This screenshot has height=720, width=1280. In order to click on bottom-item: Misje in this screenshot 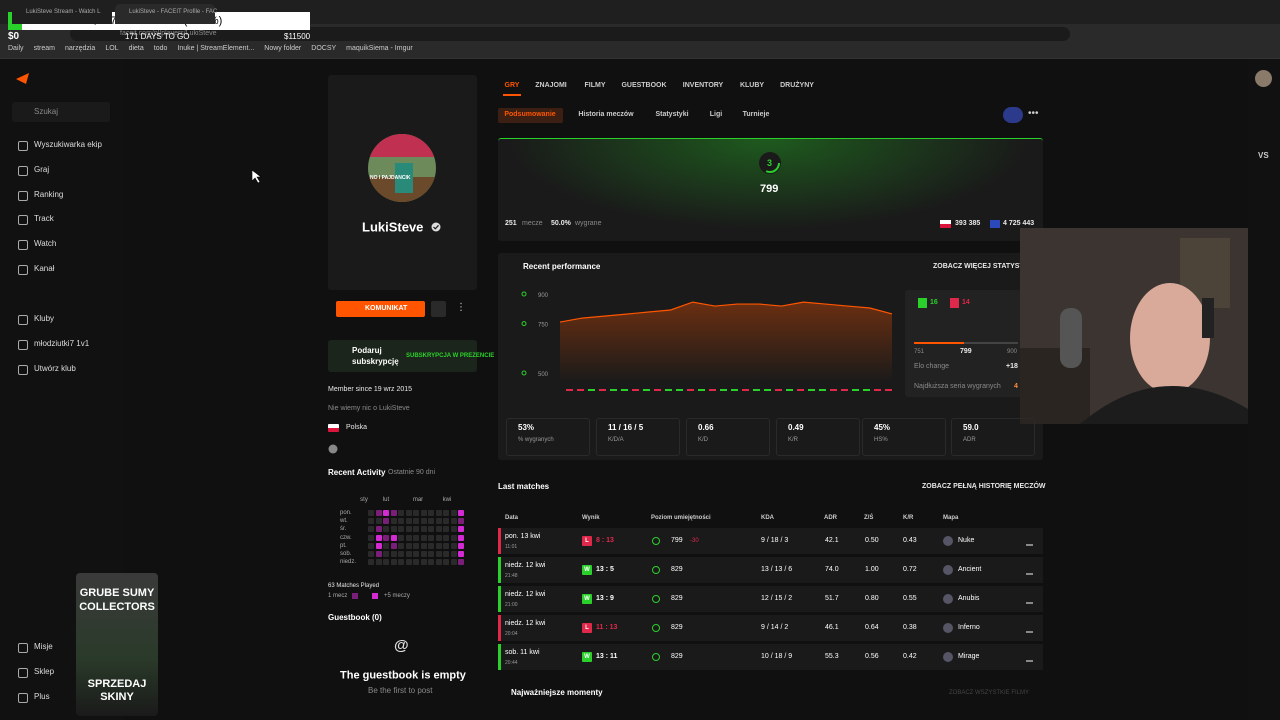, I will do `click(43, 646)`.